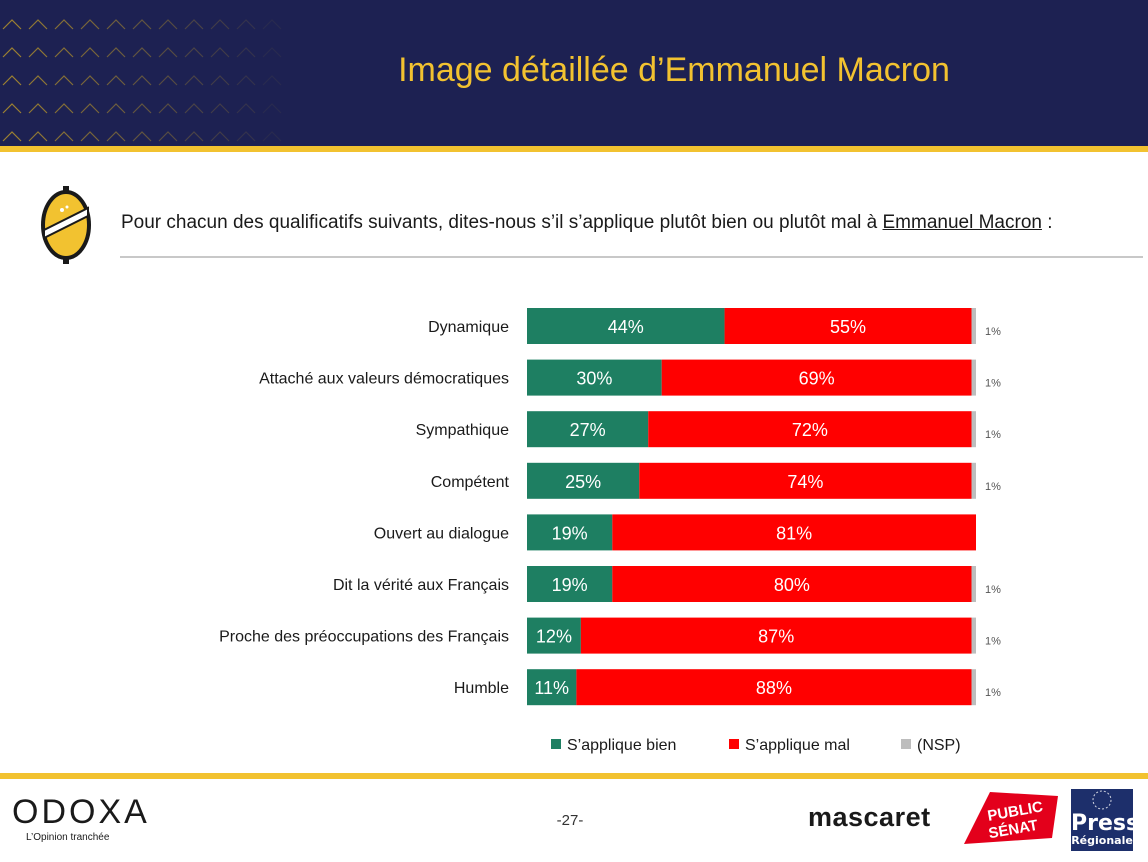 The image size is (1148, 862). Describe the element at coordinates (481, 688) in the screenshot. I see `category-label: Humble` at that location.